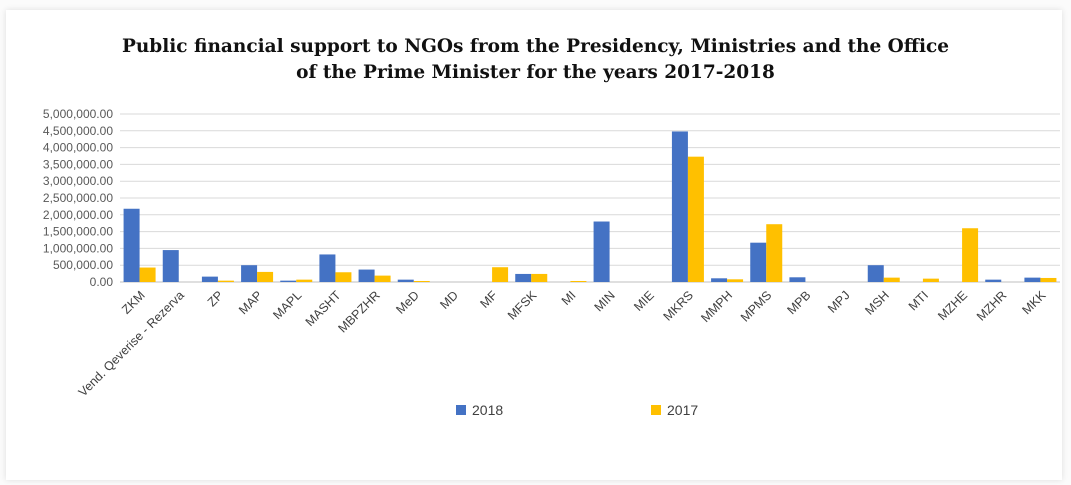 This screenshot has width=1071, height=485. I want to click on x-category-label: MI, so click(569, 298).